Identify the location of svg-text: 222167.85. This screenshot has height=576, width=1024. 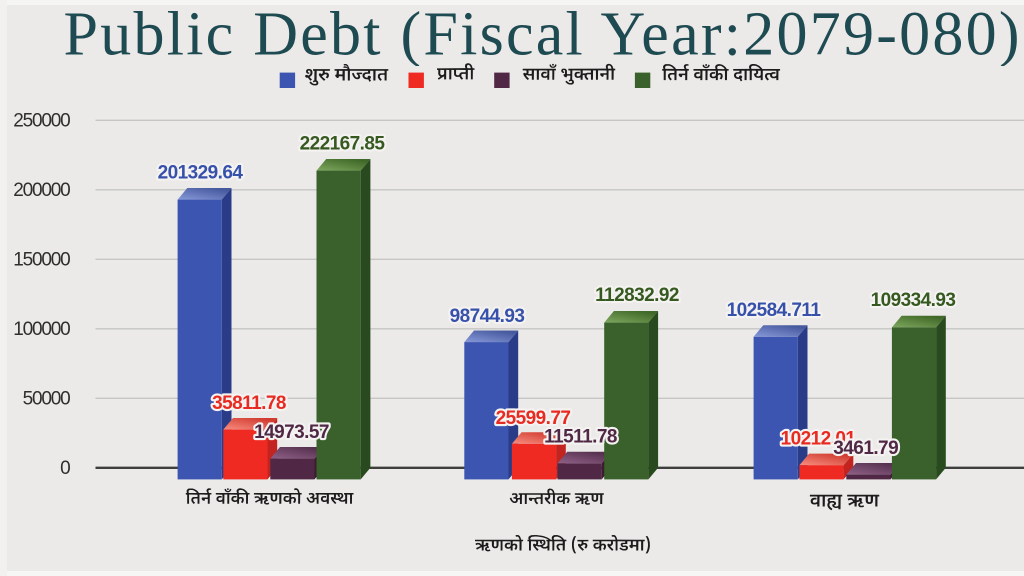
(343, 143).